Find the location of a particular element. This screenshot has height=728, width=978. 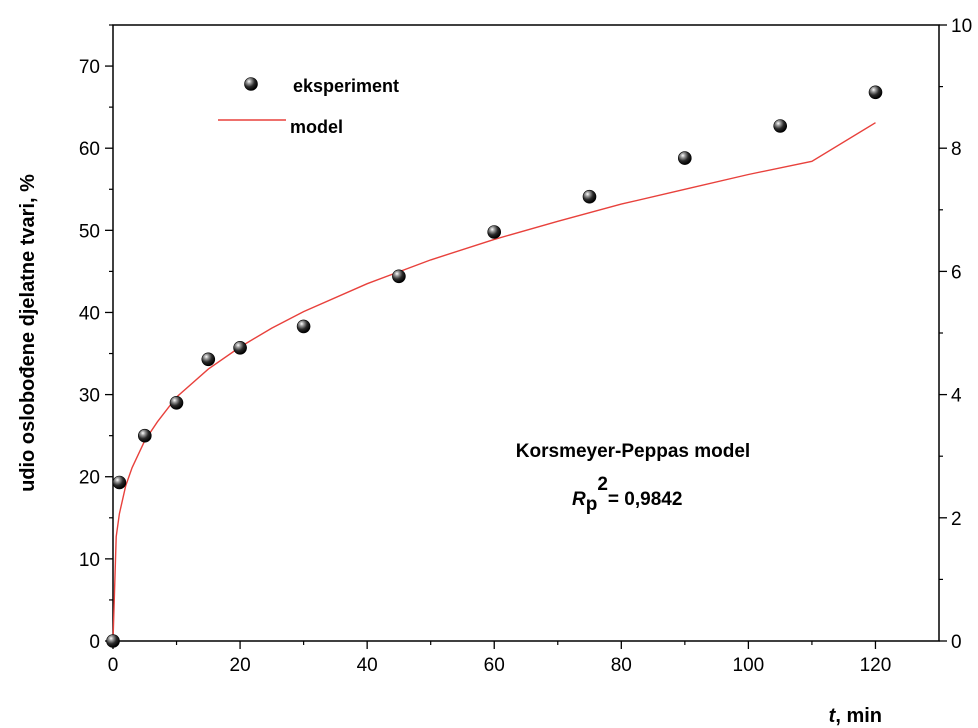

x-tick-label: 20 is located at coordinates (240, 665).